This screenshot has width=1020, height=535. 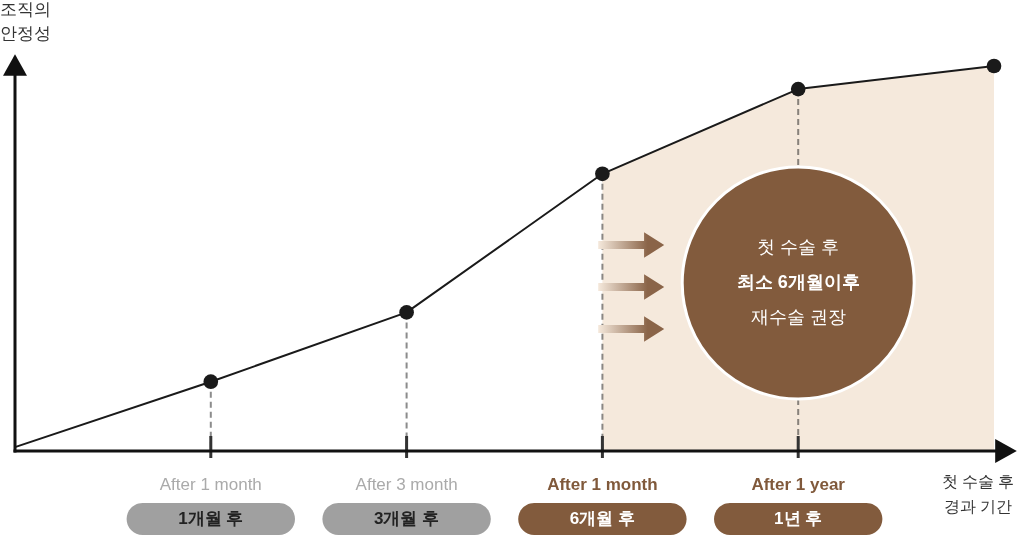 I want to click on annotation: 첫 수술 후, so click(x=798, y=247).